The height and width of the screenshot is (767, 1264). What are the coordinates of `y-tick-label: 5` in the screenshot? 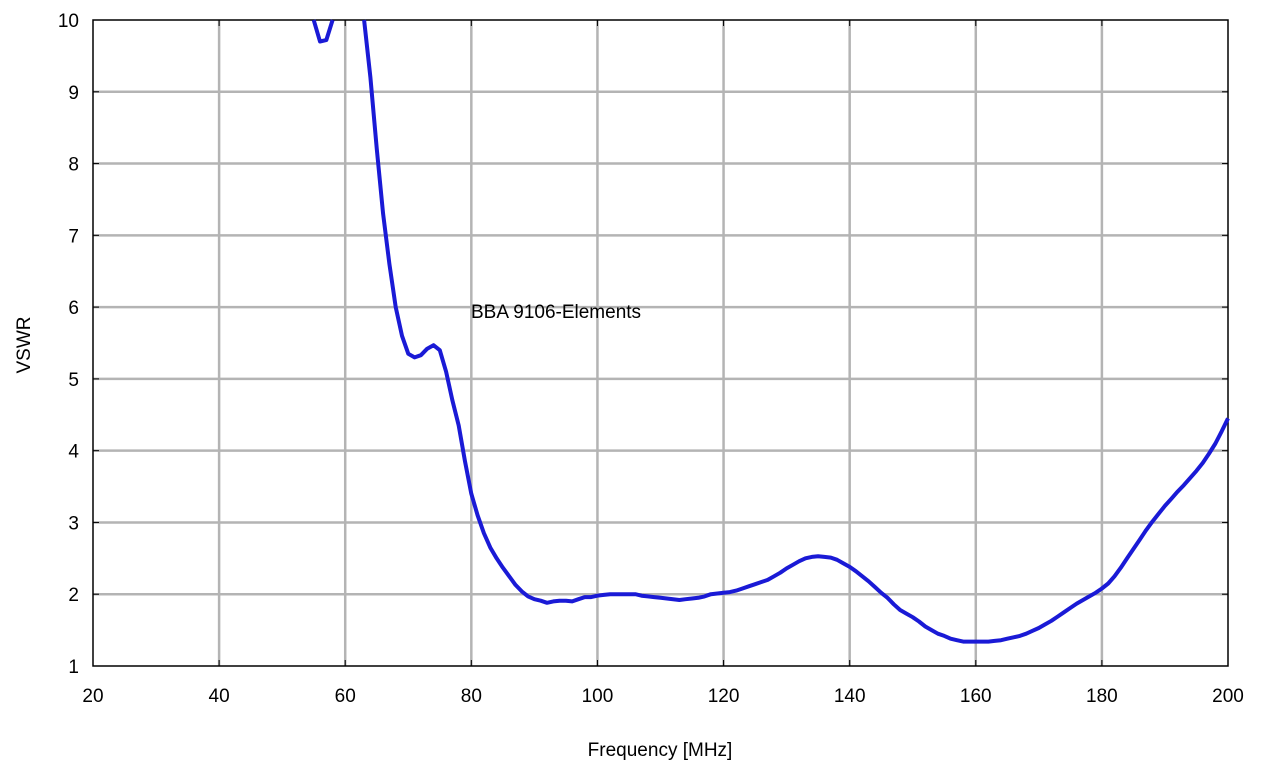 It's located at (73, 380).